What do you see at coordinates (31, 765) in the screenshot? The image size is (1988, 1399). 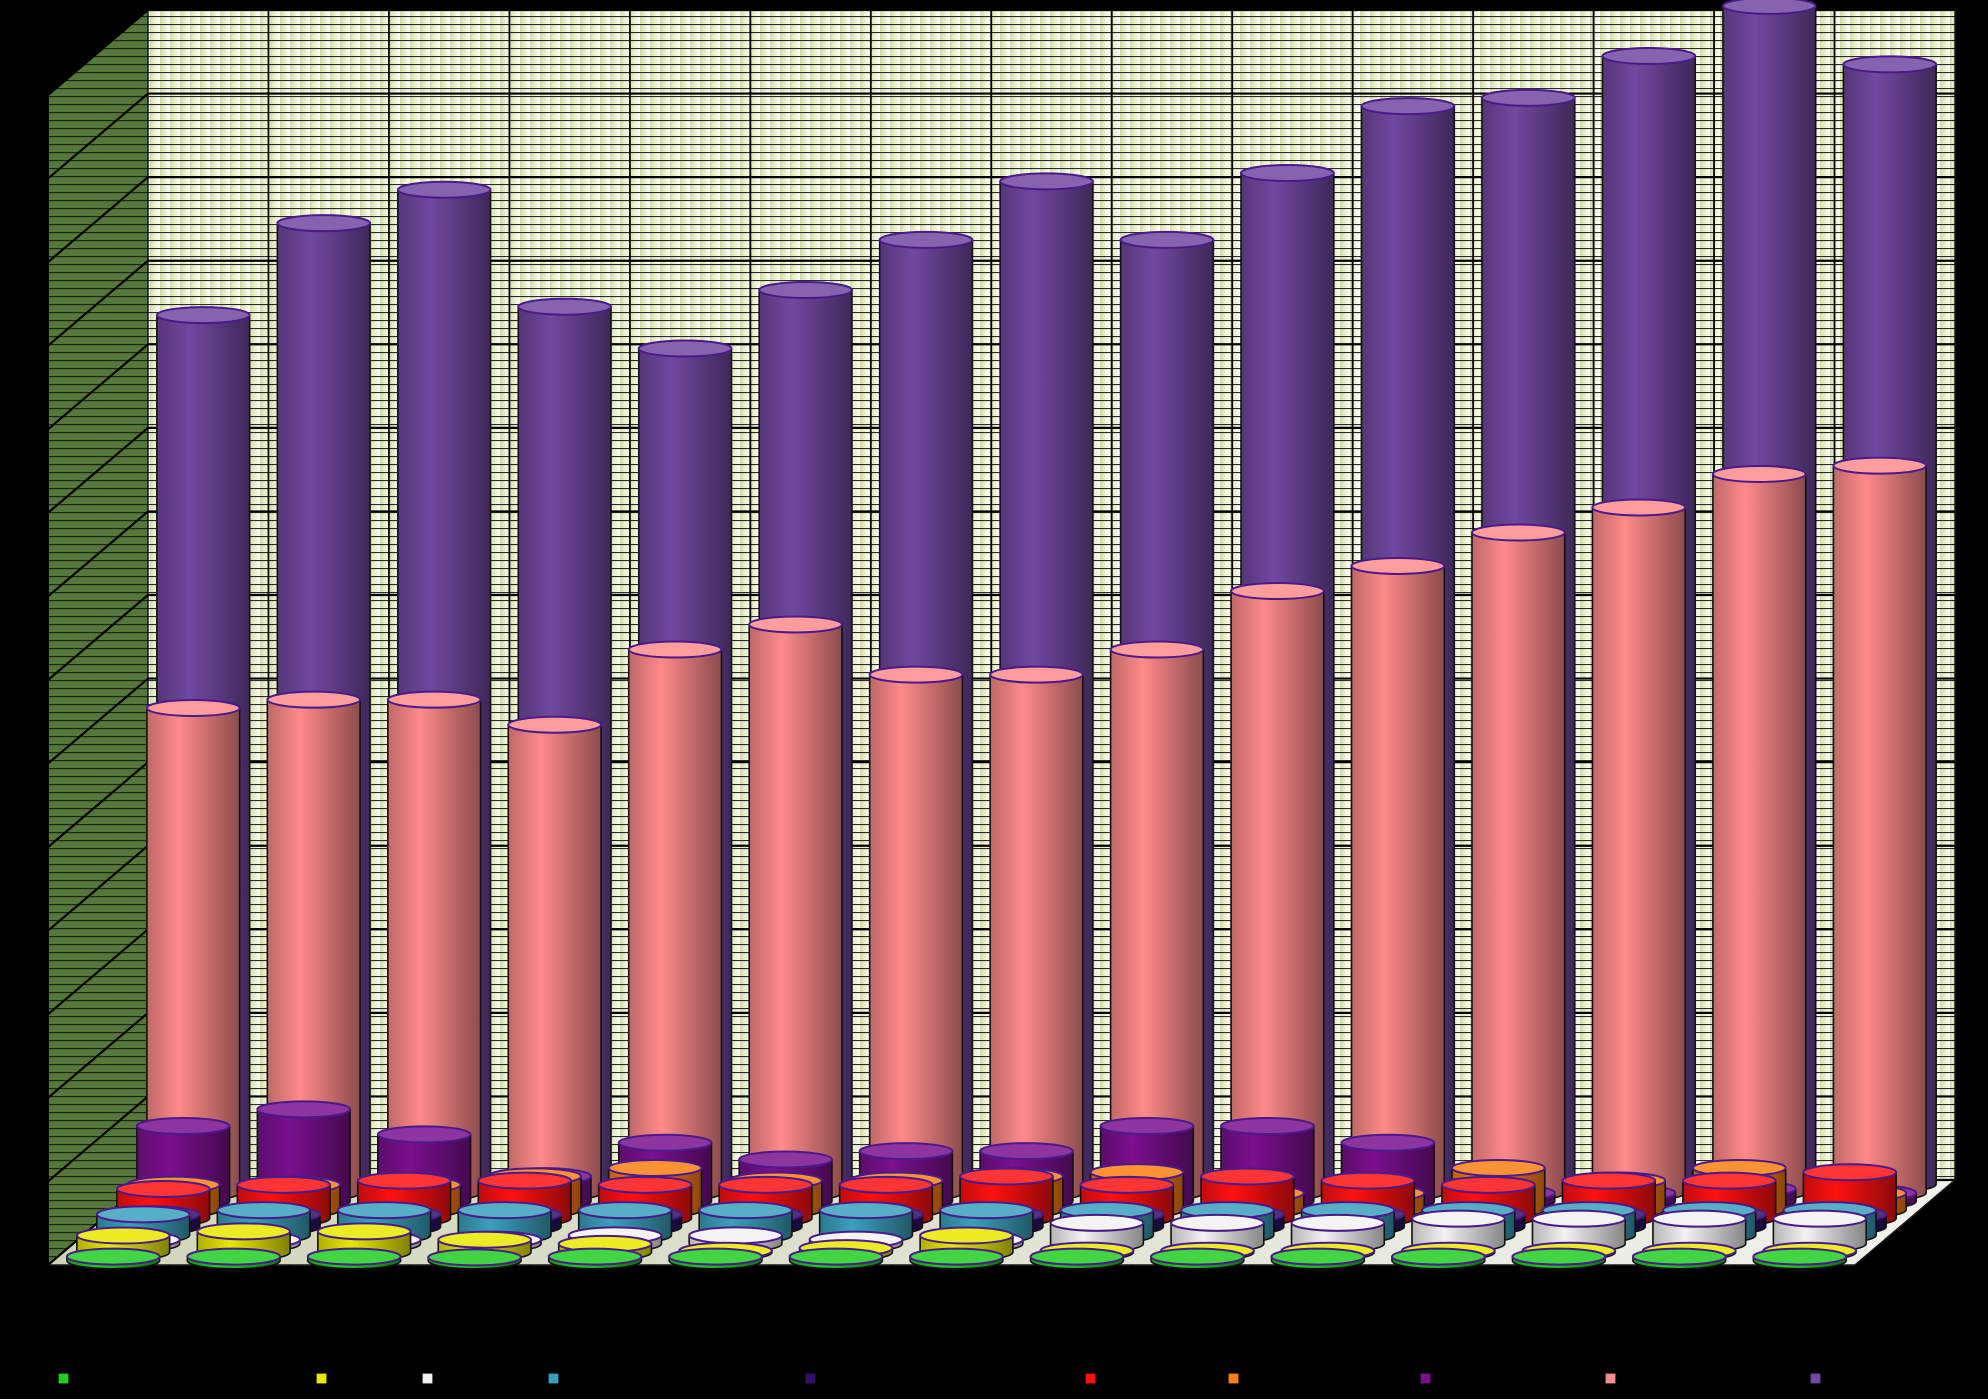 I see `y-tick-label: 6` at bounding box center [31, 765].